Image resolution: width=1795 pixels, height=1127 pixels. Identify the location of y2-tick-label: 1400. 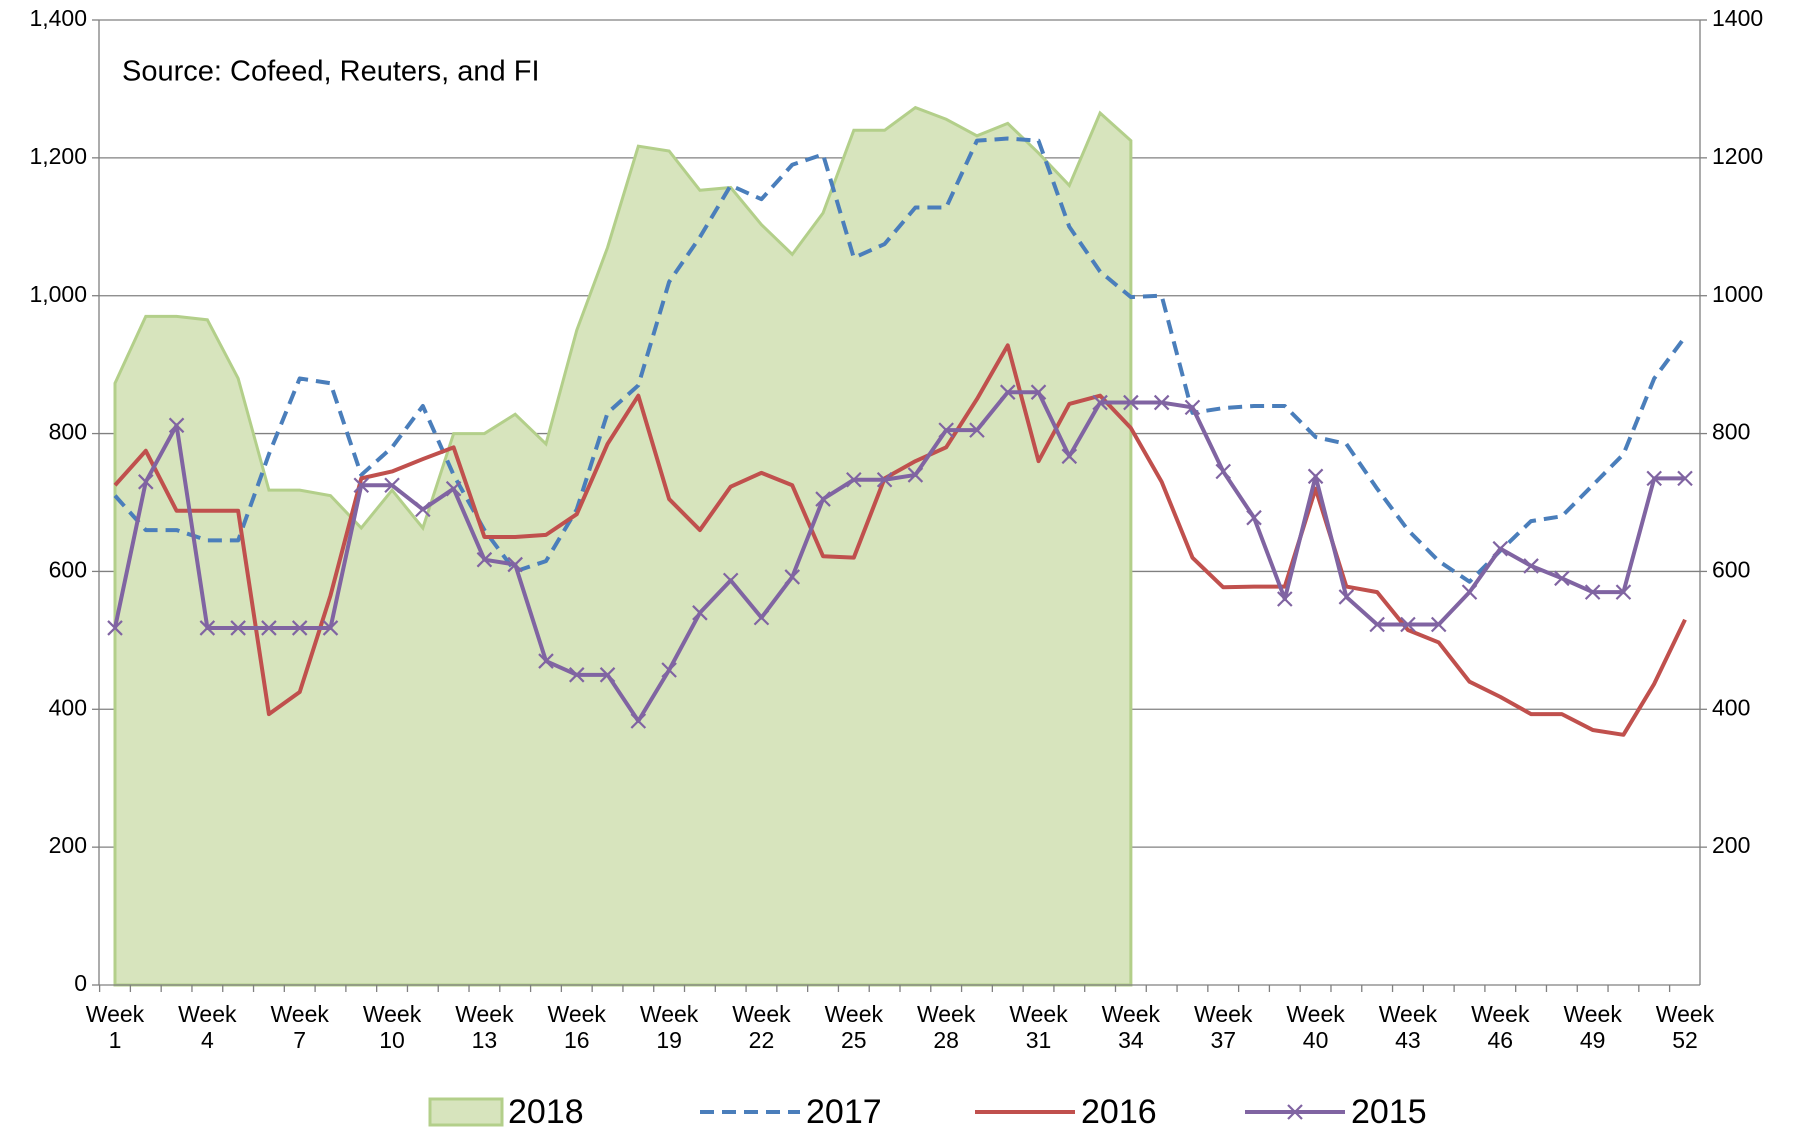
(1737, 18).